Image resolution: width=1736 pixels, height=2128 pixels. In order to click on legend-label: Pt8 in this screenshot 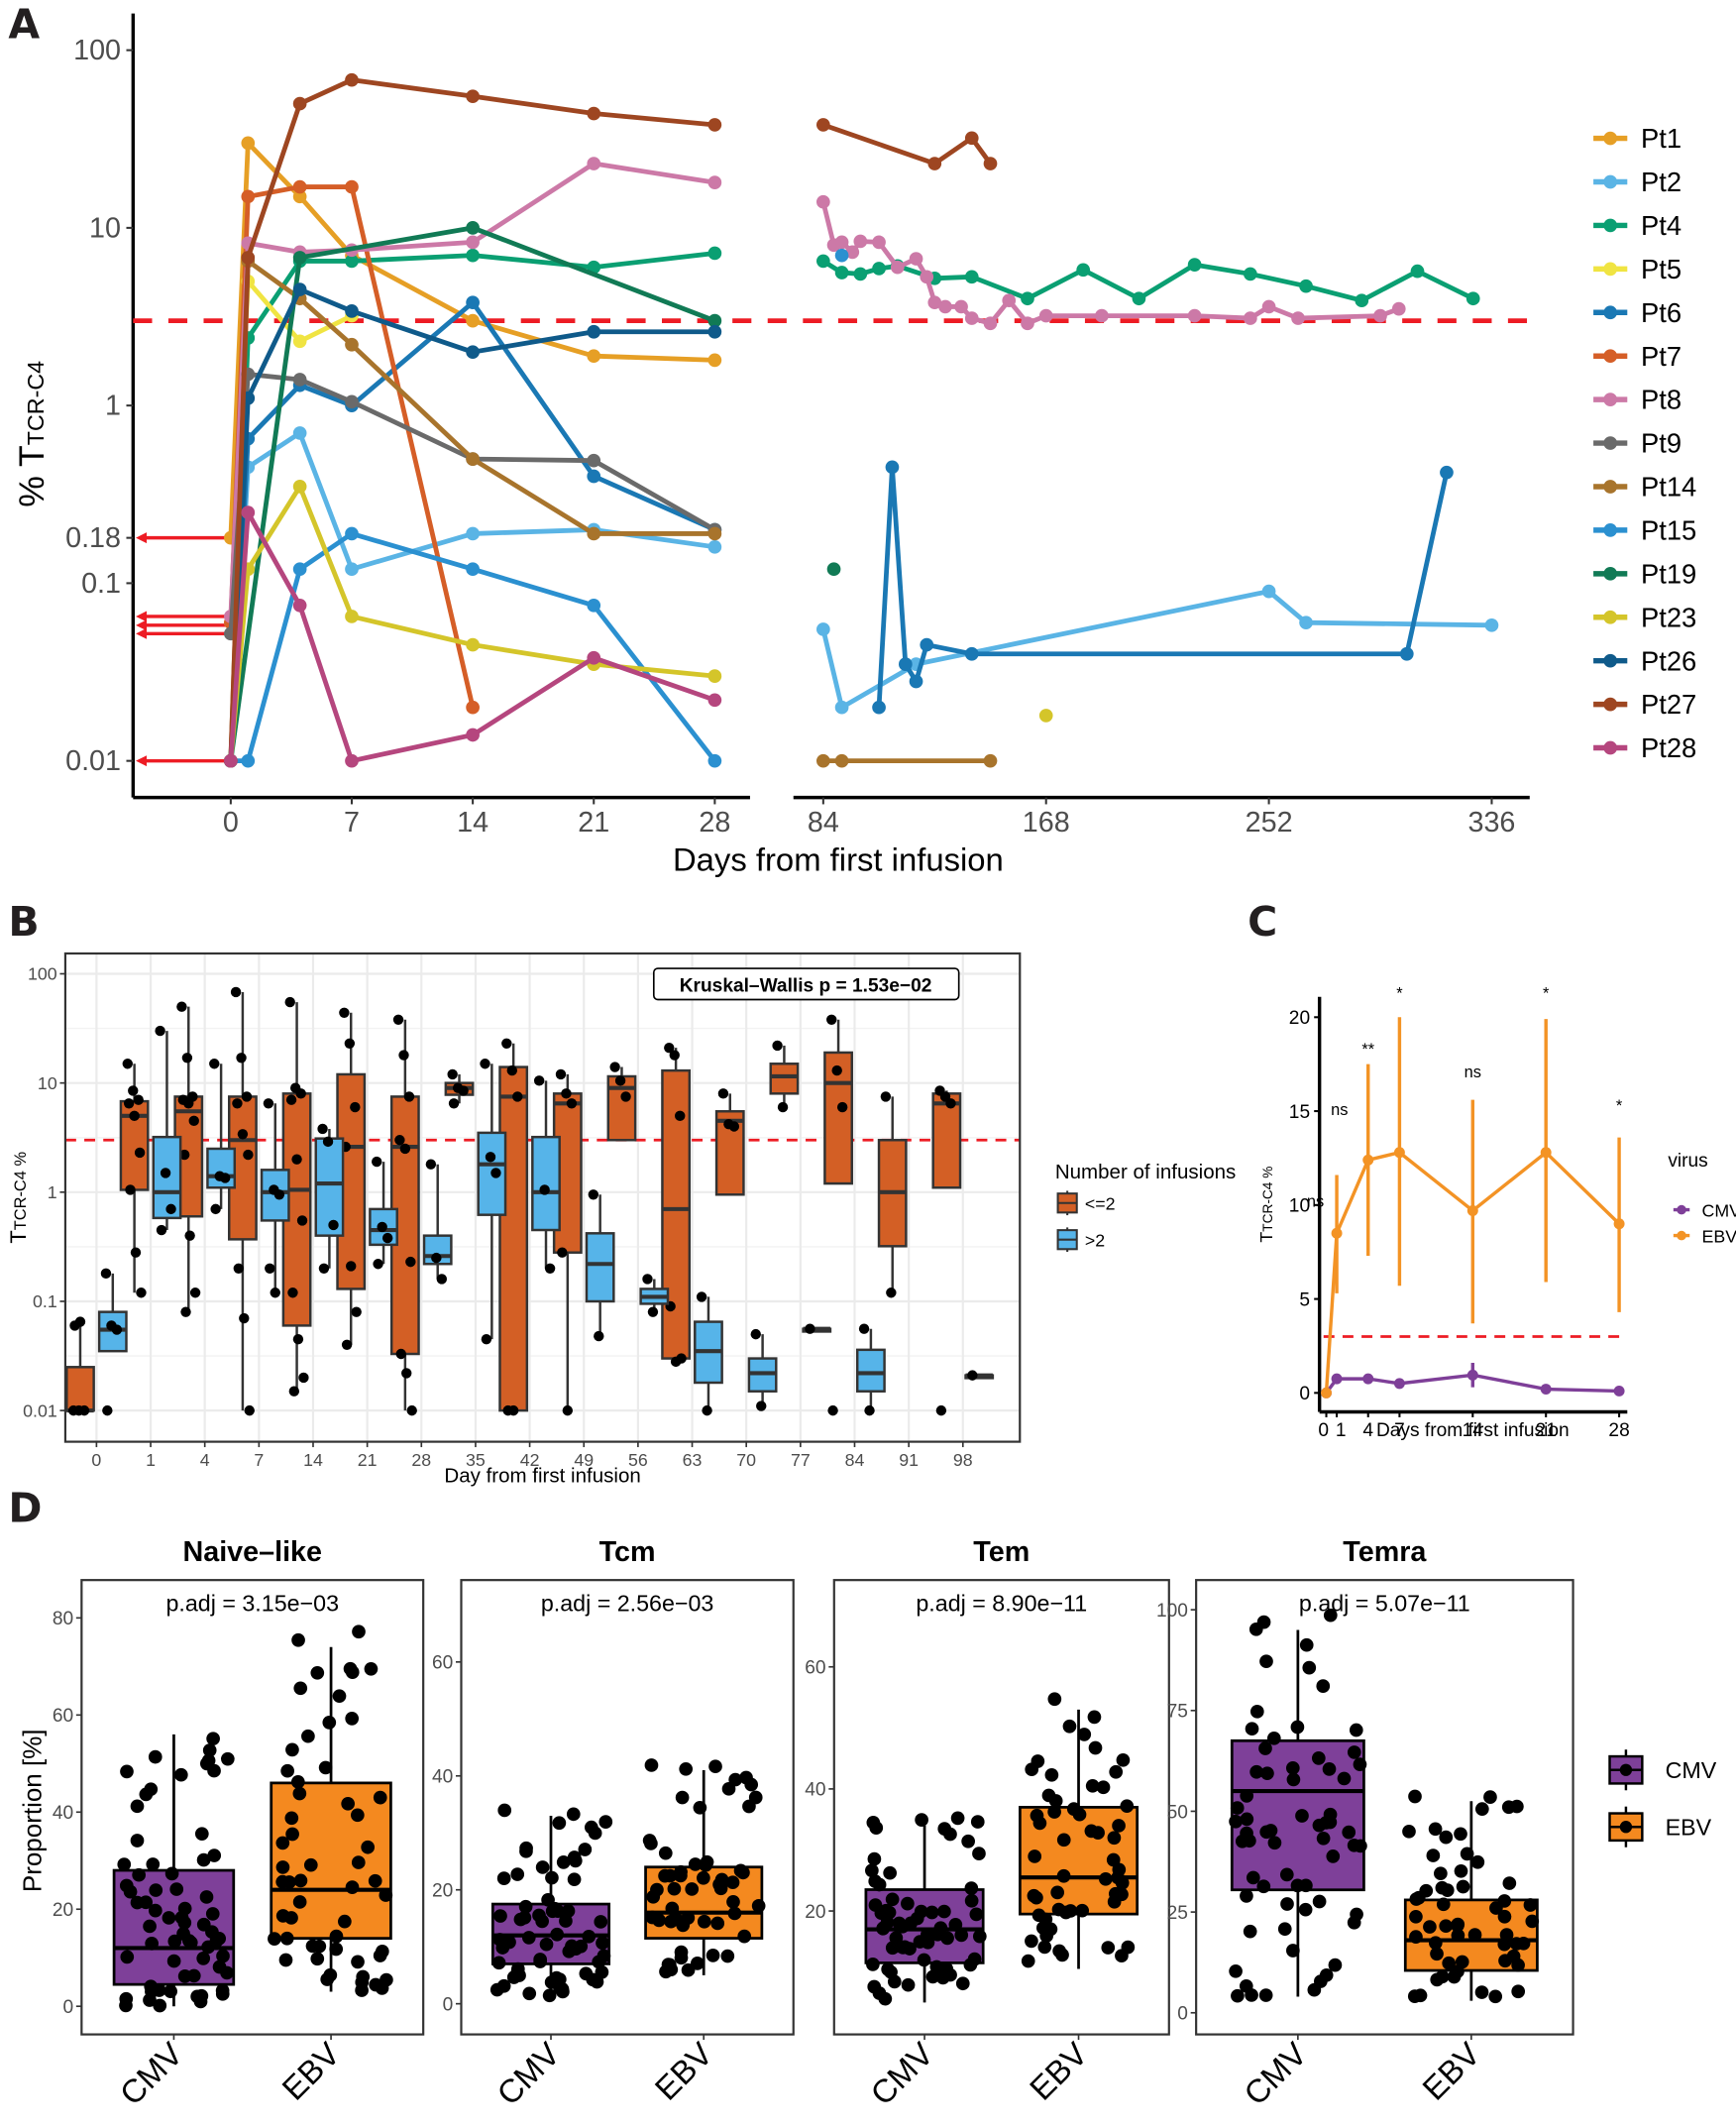, I will do `click(1661, 400)`.